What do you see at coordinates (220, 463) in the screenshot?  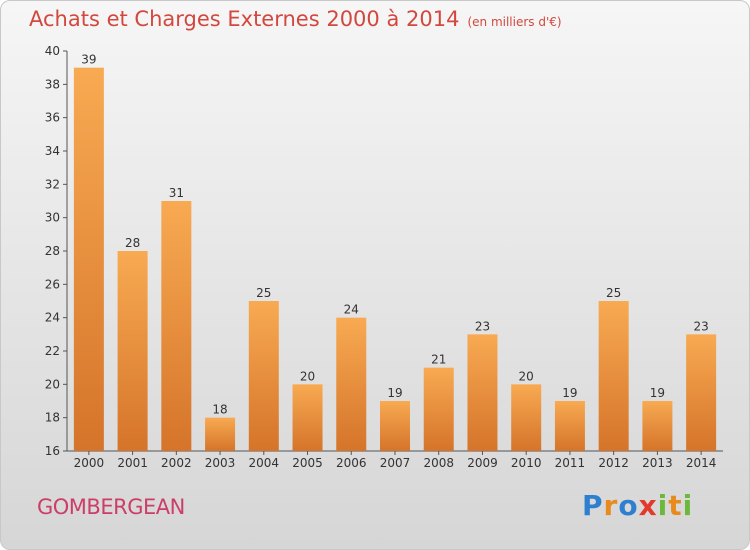 I see `x-tick-label-2003: 2003` at bounding box center [220, 463].